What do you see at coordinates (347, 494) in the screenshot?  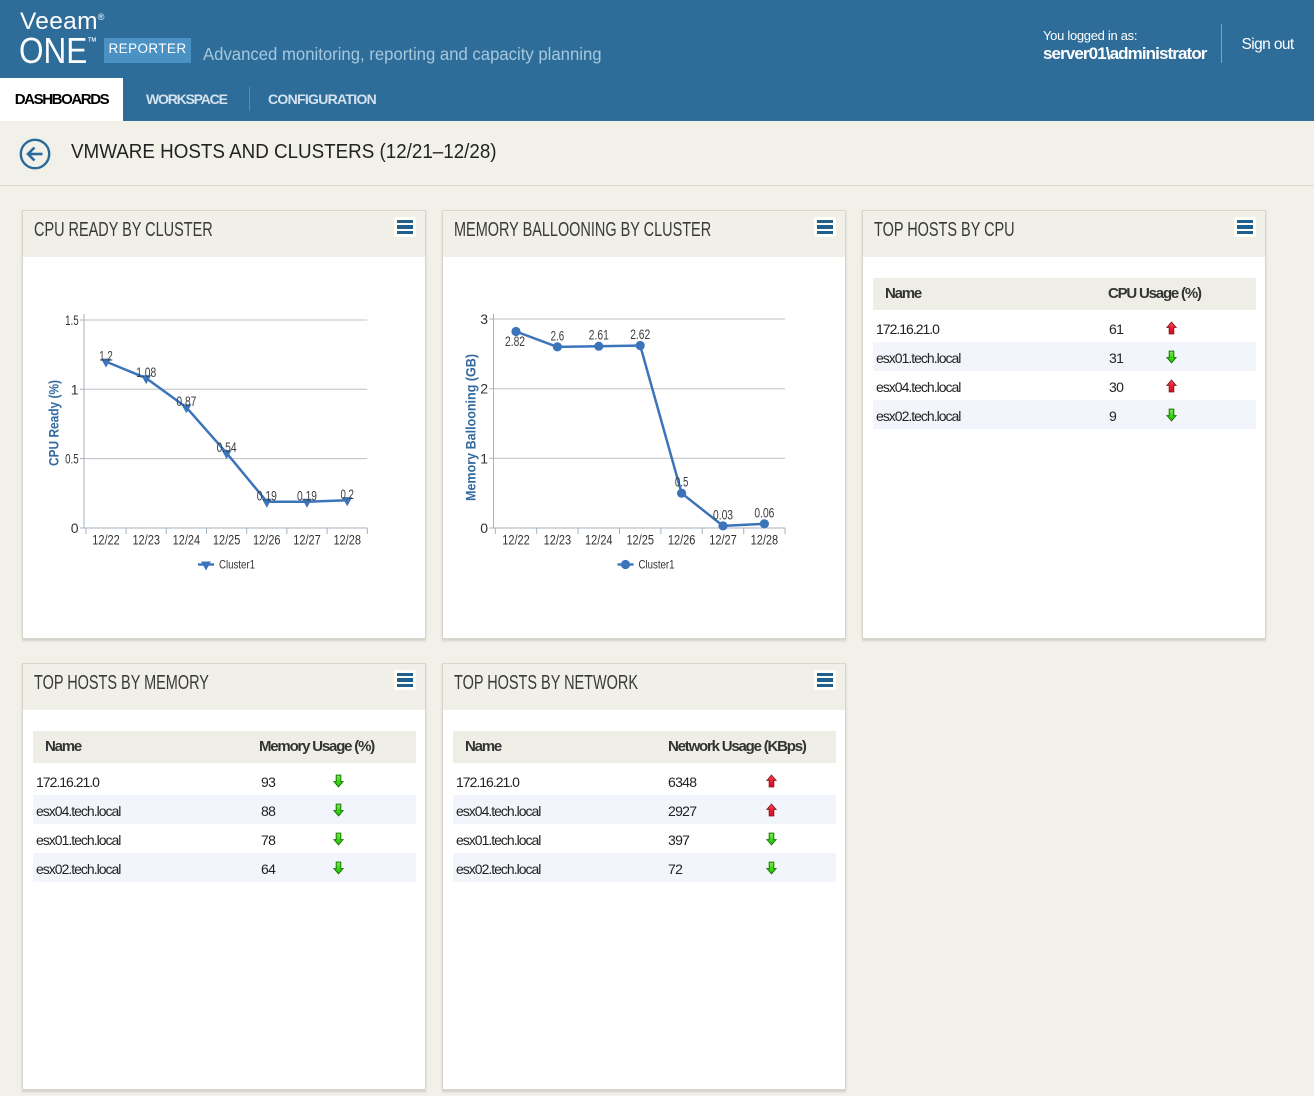 I see `svg-text: 0.2` at bounding box center [347, 494].